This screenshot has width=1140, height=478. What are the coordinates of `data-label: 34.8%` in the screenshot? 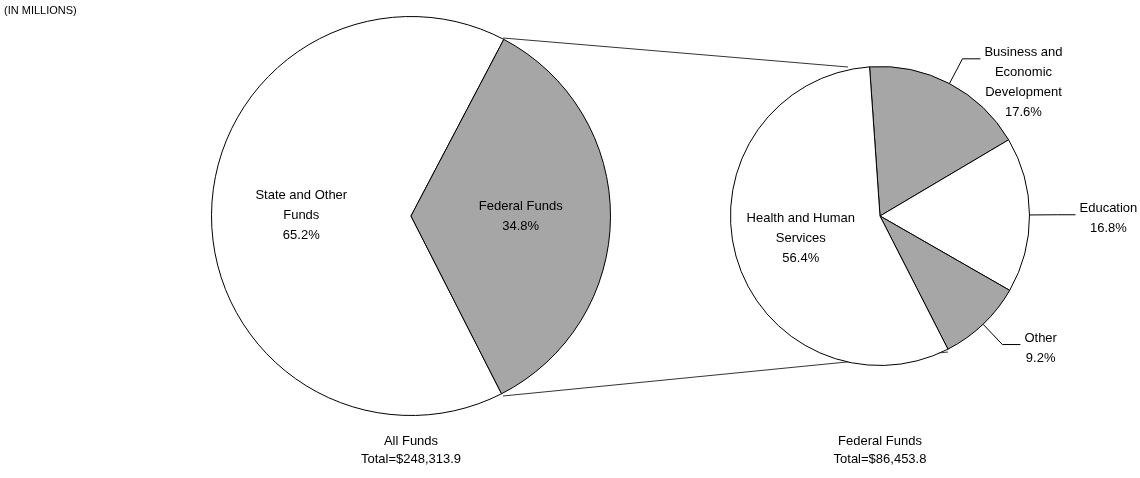 It's located at (521, 226).